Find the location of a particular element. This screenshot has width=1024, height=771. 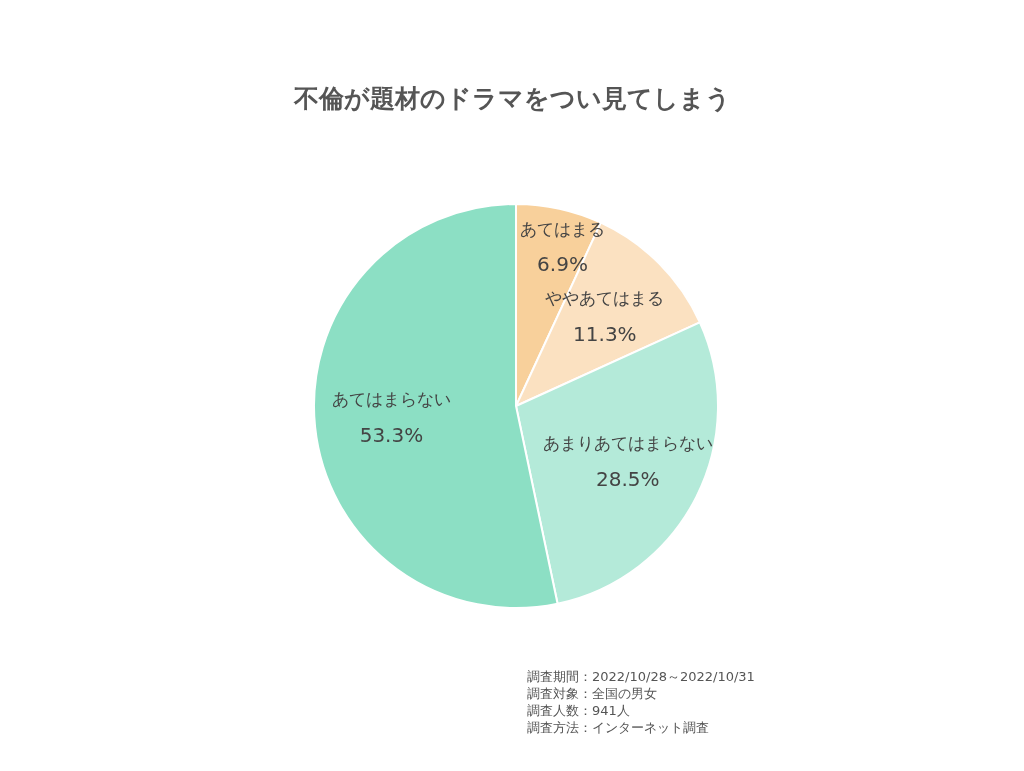

text: 調査対象：全国の男女 is located at coordinates (592, 693).